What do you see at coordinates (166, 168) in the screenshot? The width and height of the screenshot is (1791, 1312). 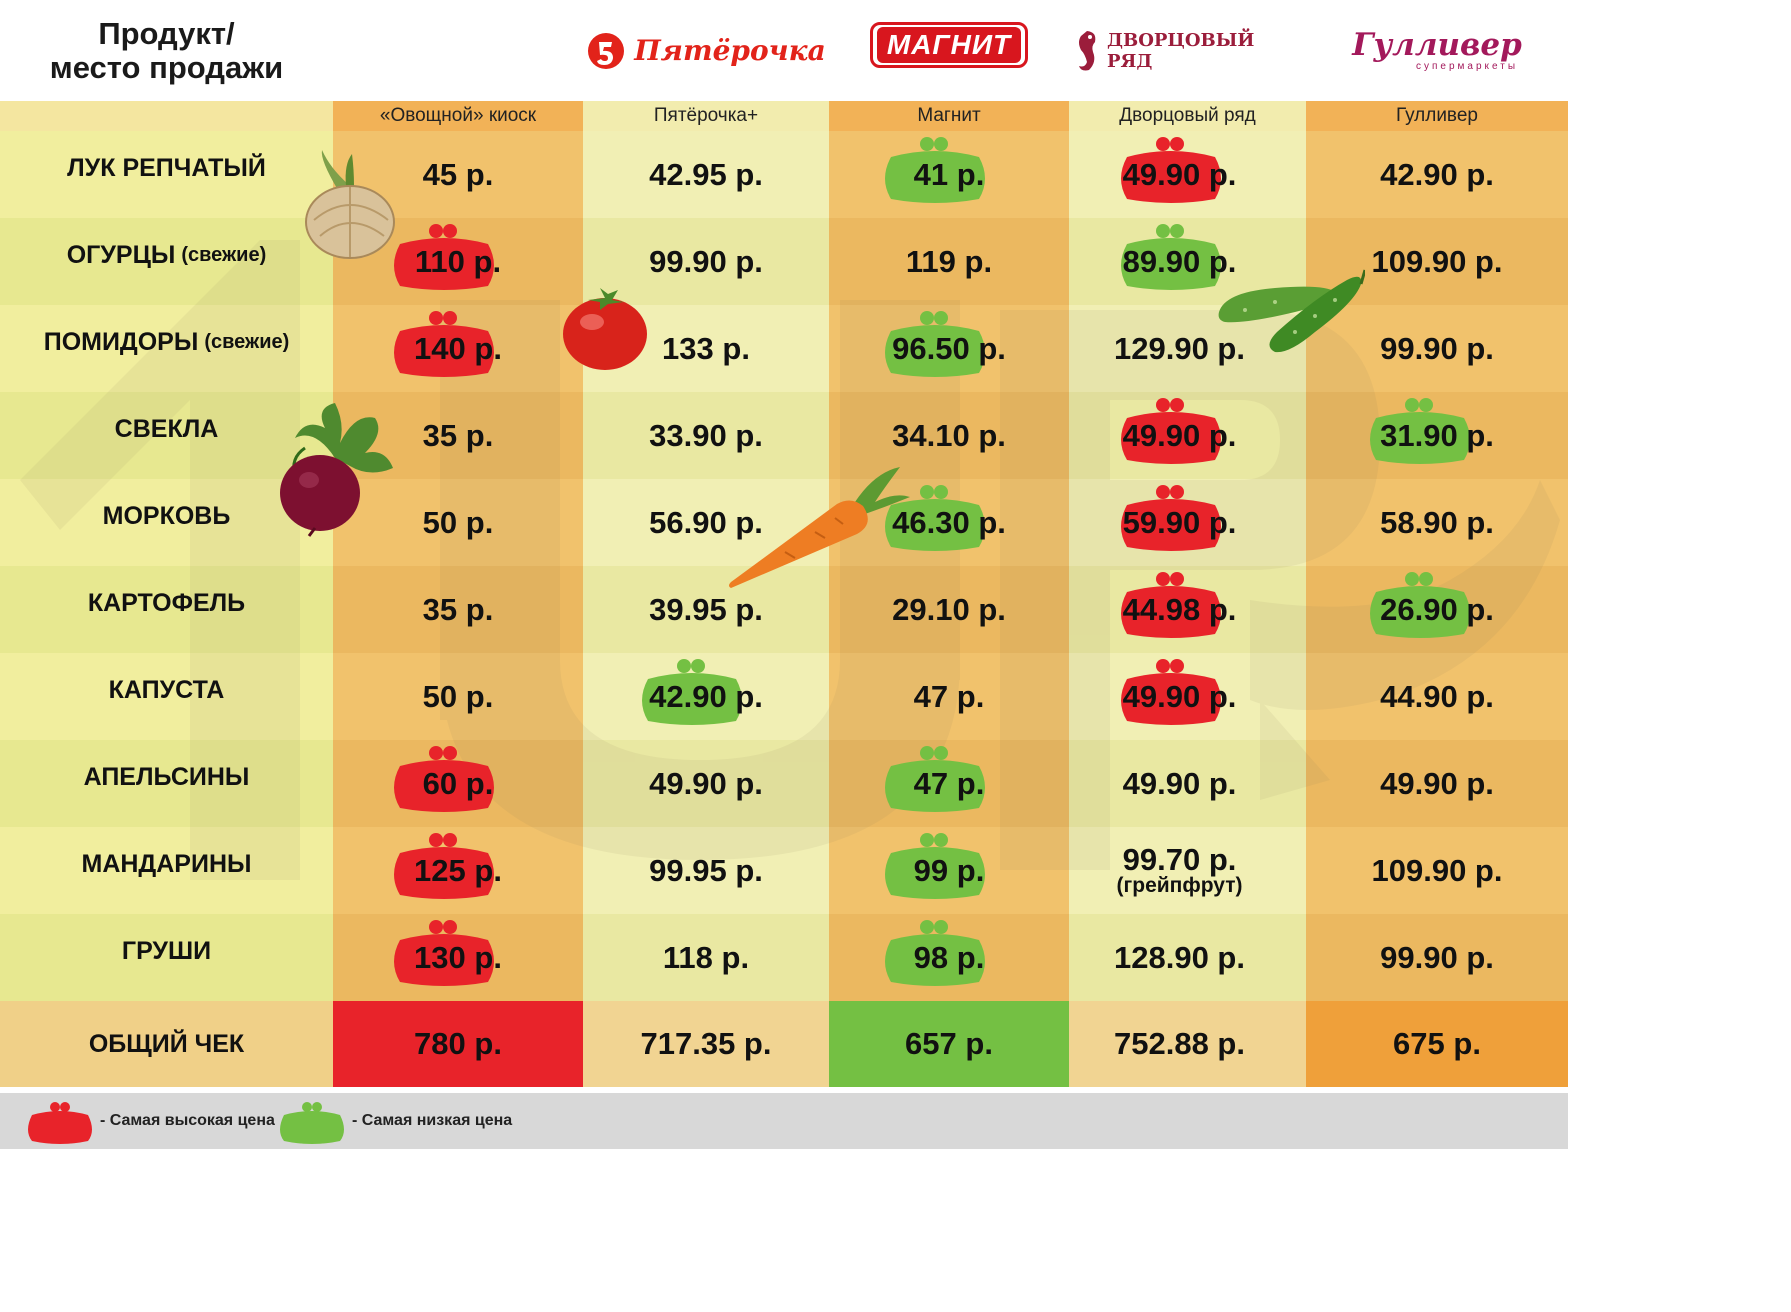 I see `product-name: ЛУК РЕПЧАТЫЙ` at bounding box center [166, 168].